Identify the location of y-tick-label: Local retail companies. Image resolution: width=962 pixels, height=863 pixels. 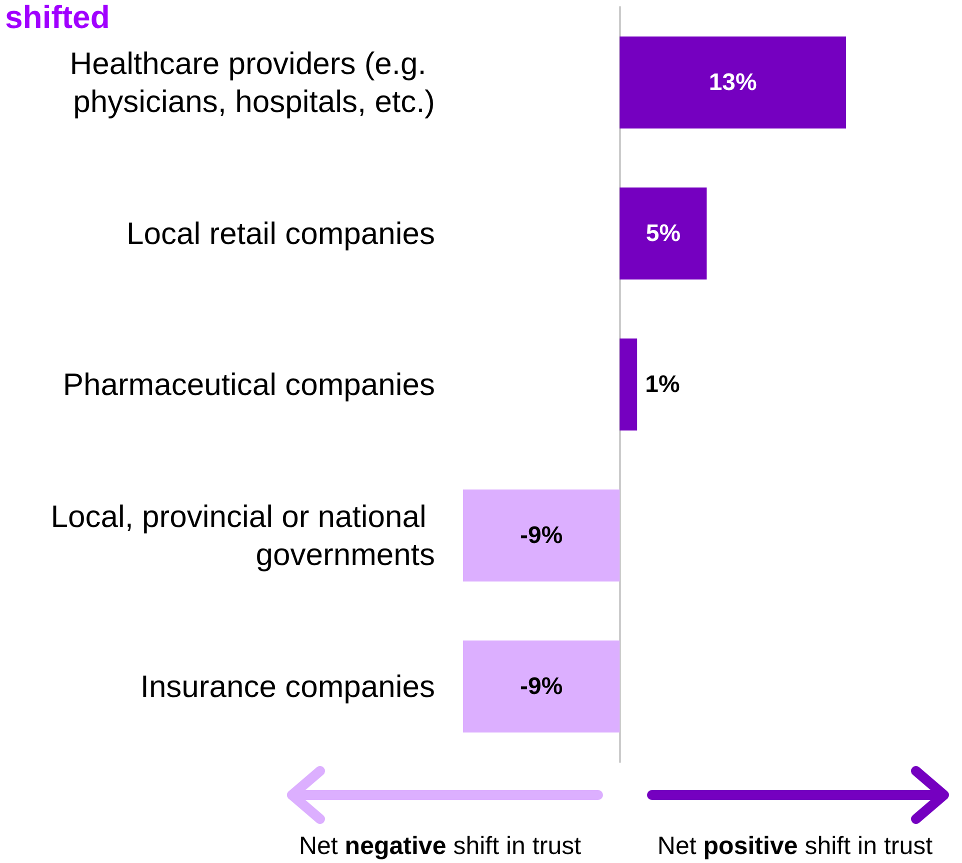
(280, 233).